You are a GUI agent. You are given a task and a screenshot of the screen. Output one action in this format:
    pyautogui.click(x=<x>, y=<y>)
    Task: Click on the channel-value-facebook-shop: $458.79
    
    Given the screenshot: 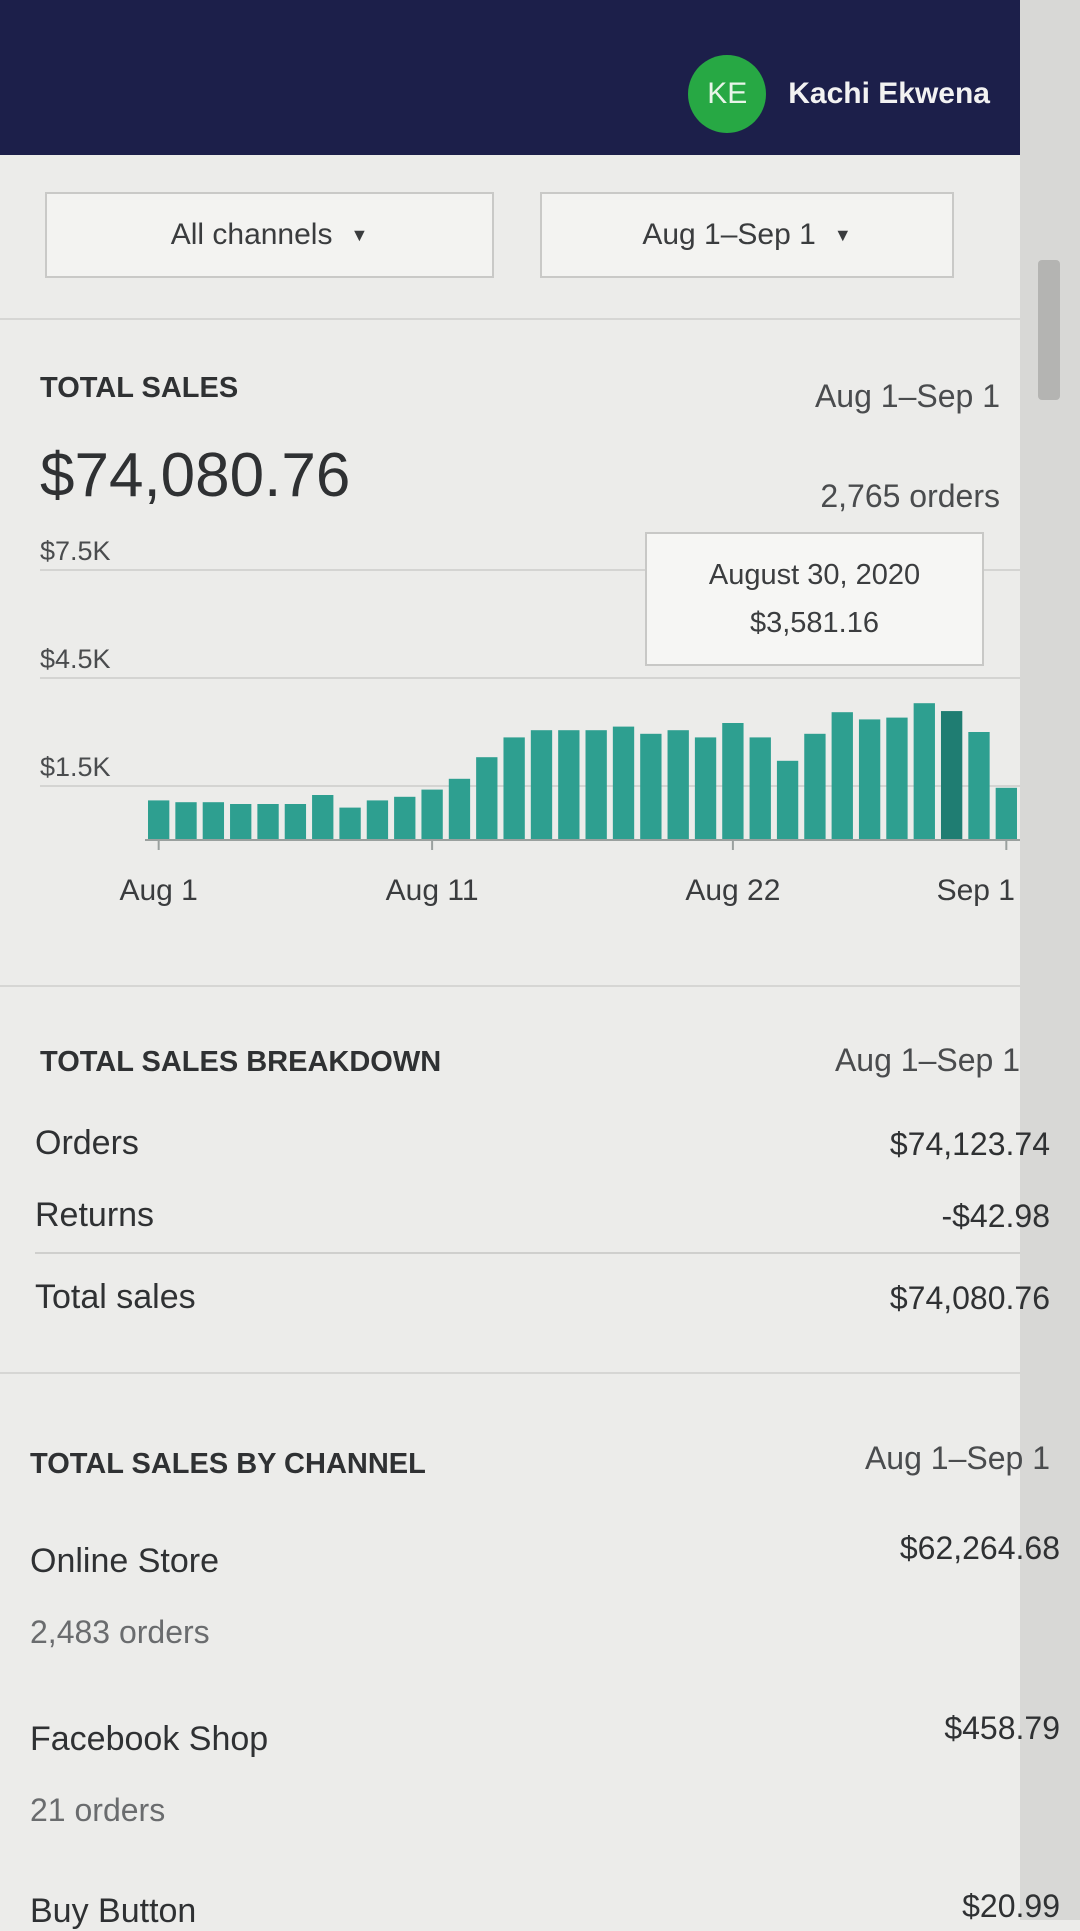 What is the action you would take?
    pyautogui.click(x=1002, y=1728)
    